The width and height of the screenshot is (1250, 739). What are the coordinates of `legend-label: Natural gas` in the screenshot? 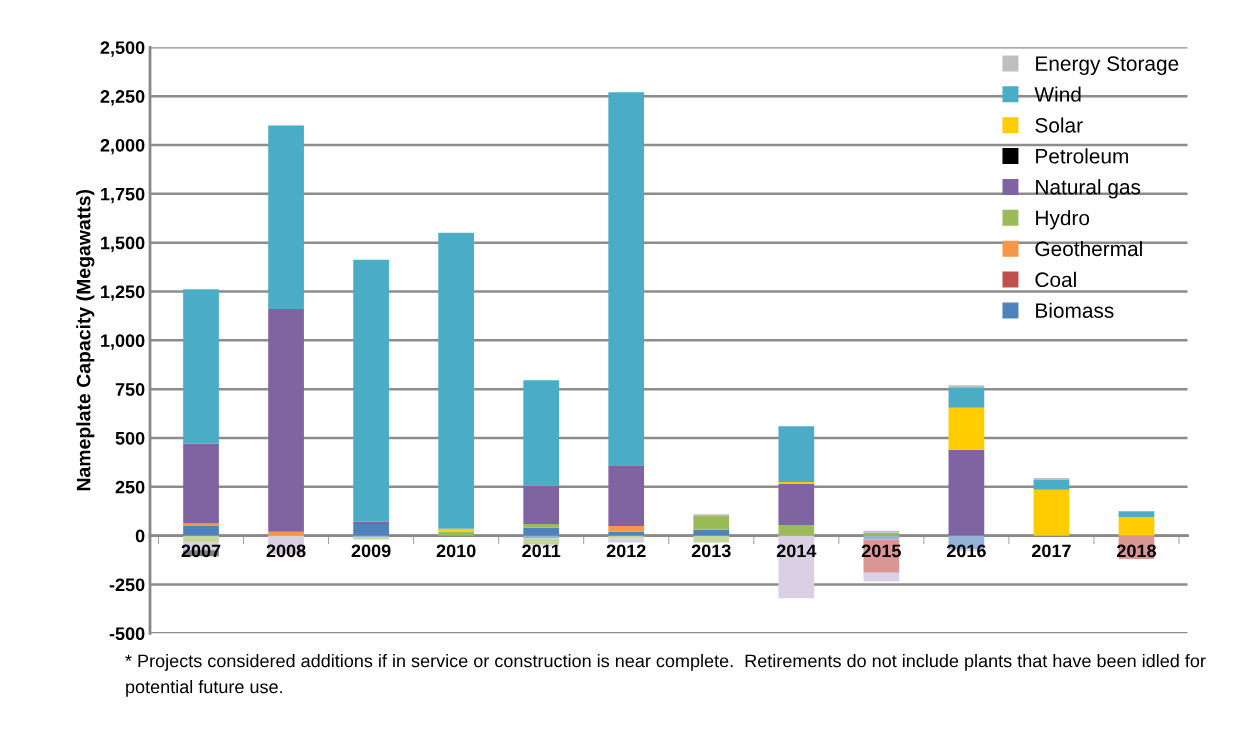 It's located at (1088, 189).